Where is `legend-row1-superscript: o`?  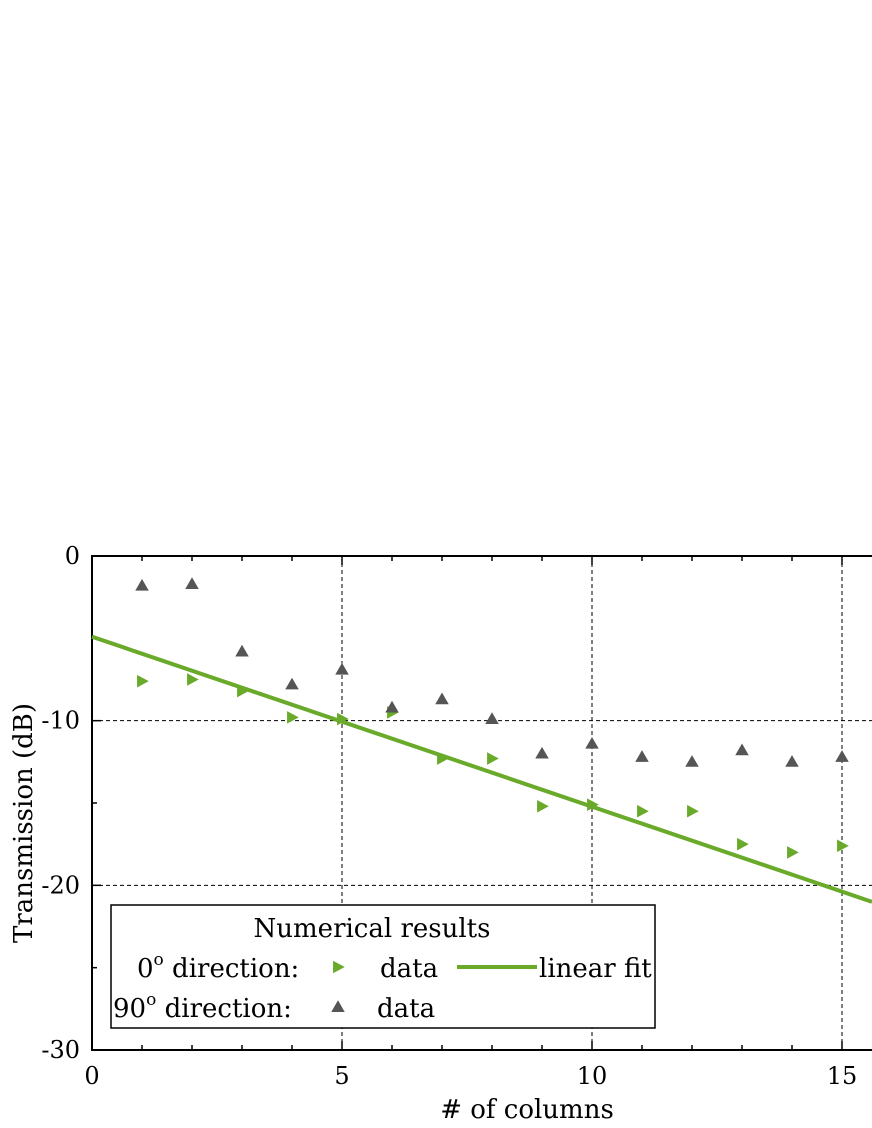 legend-row1-superscript: o is located at coordinates (159, 960).